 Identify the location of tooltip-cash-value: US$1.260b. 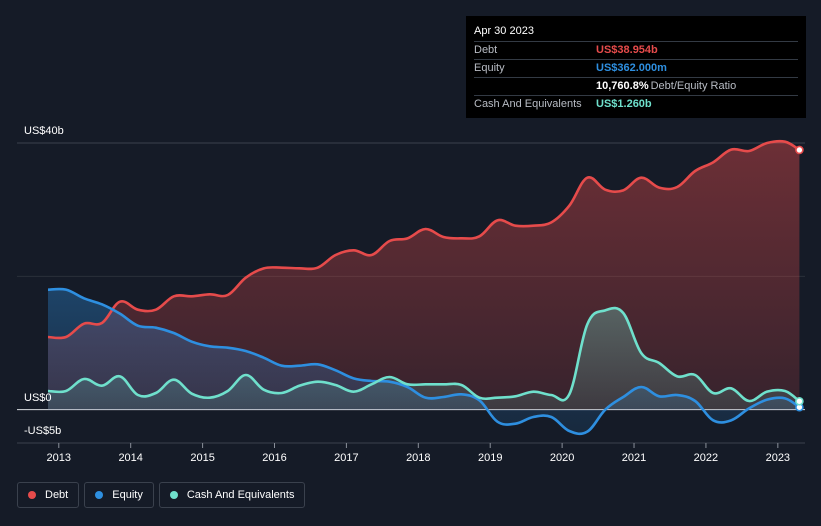
(624, 104).